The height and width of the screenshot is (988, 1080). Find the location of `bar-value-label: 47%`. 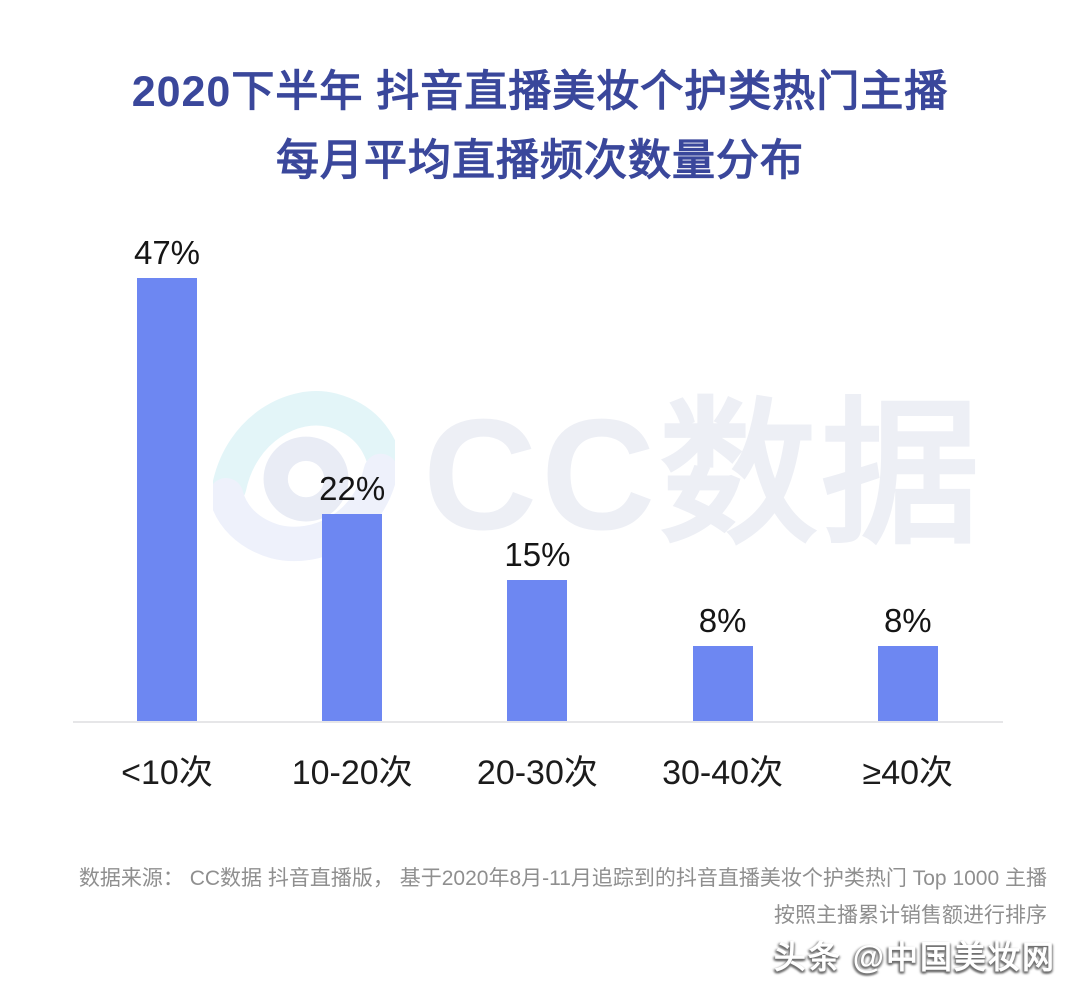

bar-value-label: 47% is located at coordinates (167, 252).